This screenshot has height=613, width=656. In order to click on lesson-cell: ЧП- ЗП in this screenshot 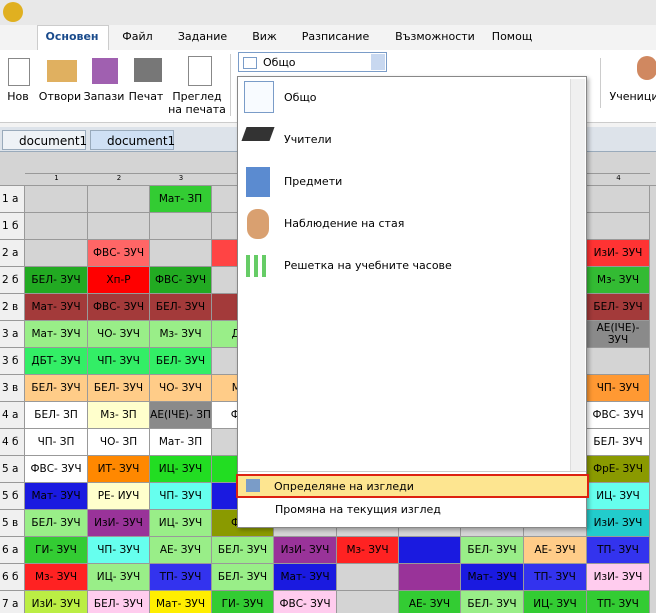, I will do `click(56, 442)`.